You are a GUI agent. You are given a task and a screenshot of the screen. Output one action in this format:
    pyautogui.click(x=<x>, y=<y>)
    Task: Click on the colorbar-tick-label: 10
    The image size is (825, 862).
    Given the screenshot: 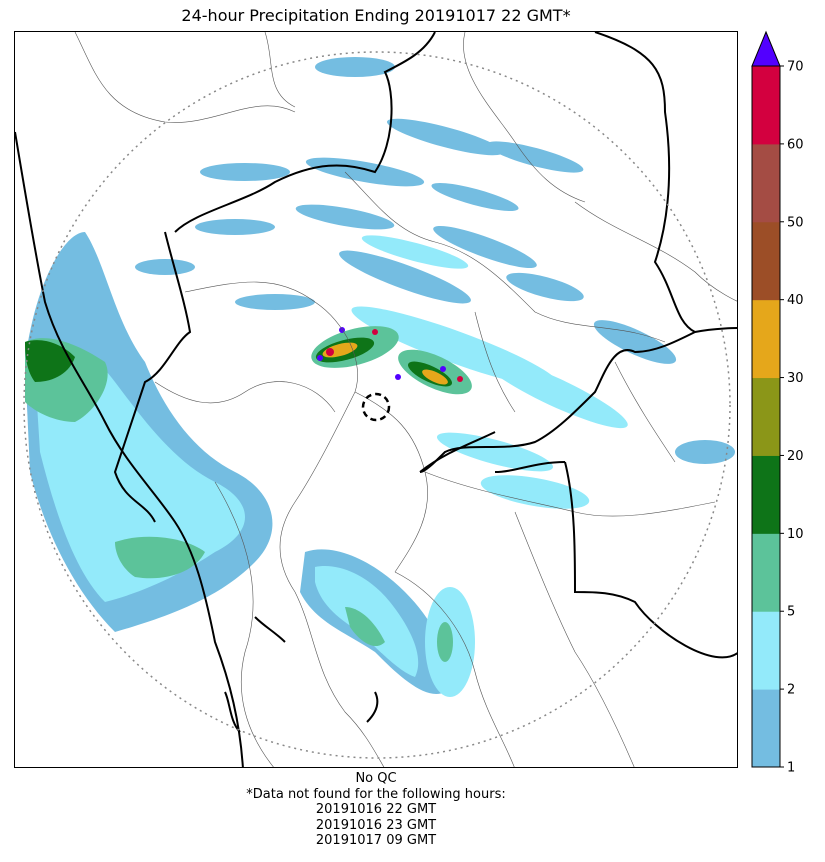 What is the action you would take?
    pyautogui.click(x=795, y=534)
    